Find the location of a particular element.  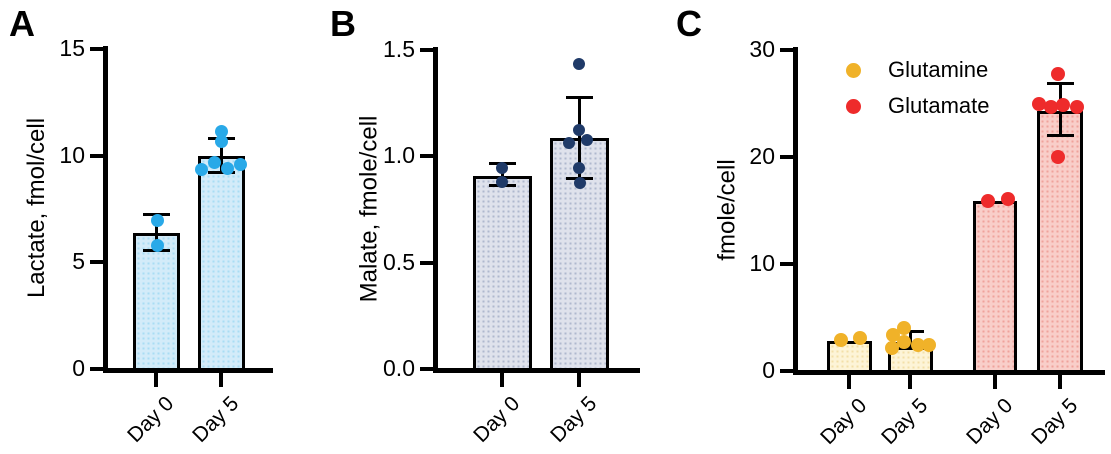

legend-label: Glutamine is located at coordinates (938, 69).